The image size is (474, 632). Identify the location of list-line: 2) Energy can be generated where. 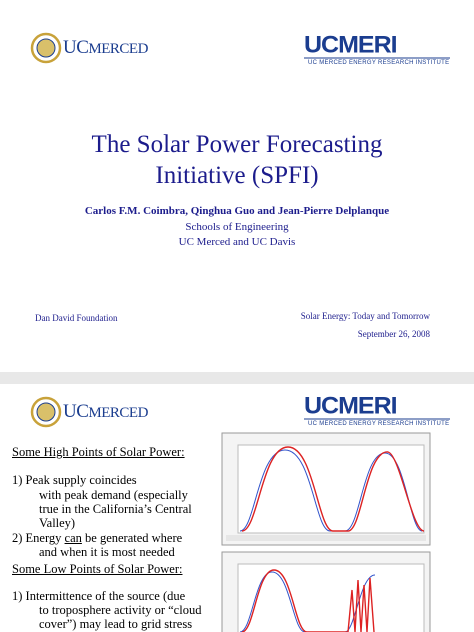
(97, 538).